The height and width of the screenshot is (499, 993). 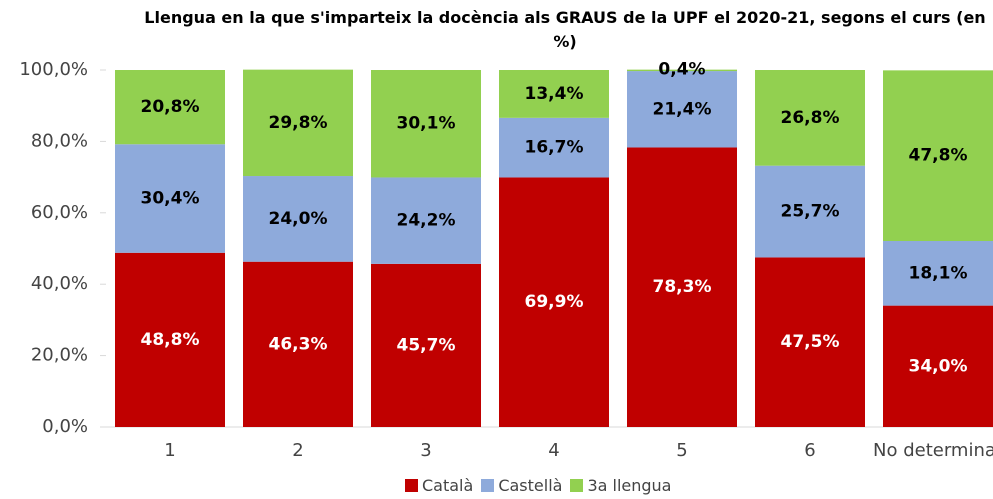 I want to click on data-label: 47,5%, so click(x=810, y=342).